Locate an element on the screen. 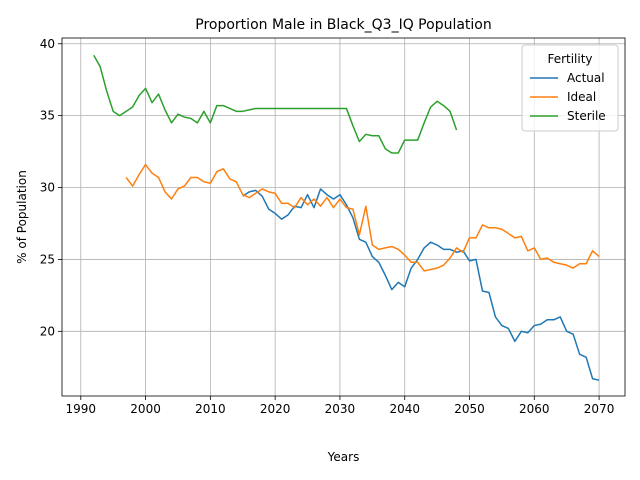  x-tick-label: 2010 is located at coordinates (210, 409).